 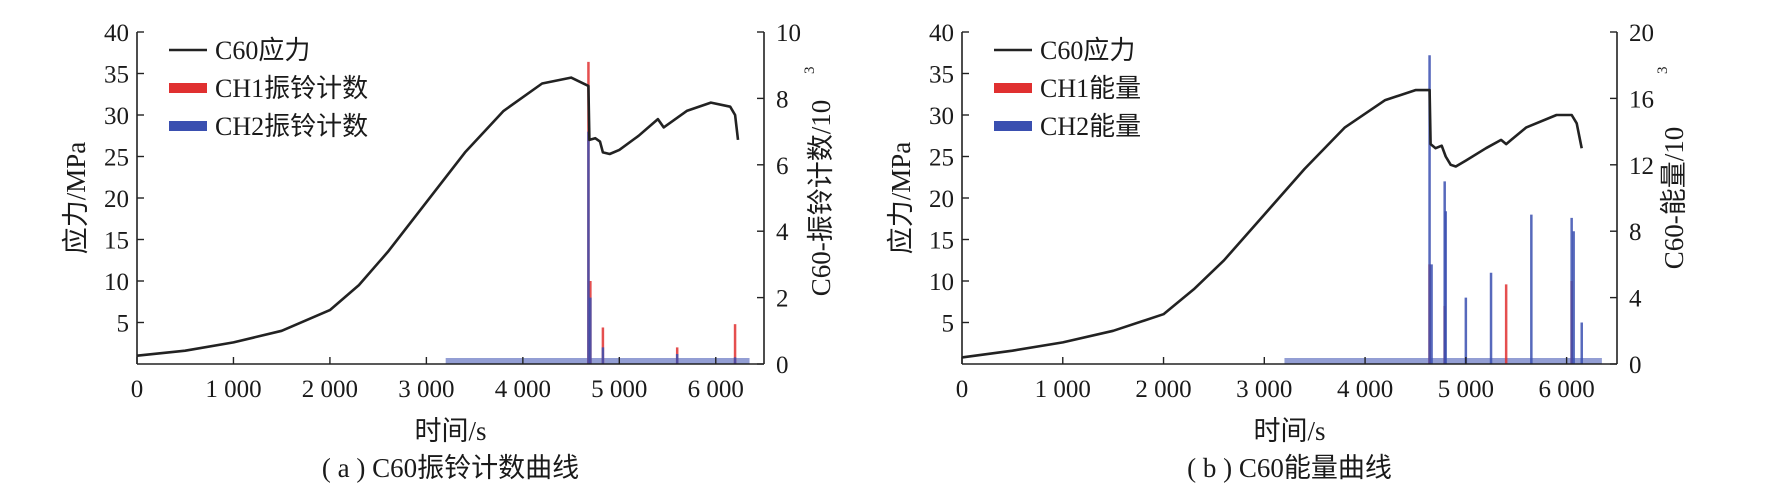 I want to click on y2-tick-label: 10, so click(x=788, y=33).